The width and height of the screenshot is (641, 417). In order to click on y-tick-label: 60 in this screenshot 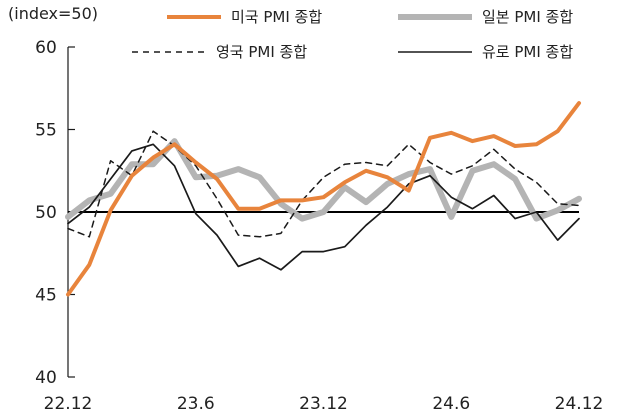, I will do `click(46, 48)`.